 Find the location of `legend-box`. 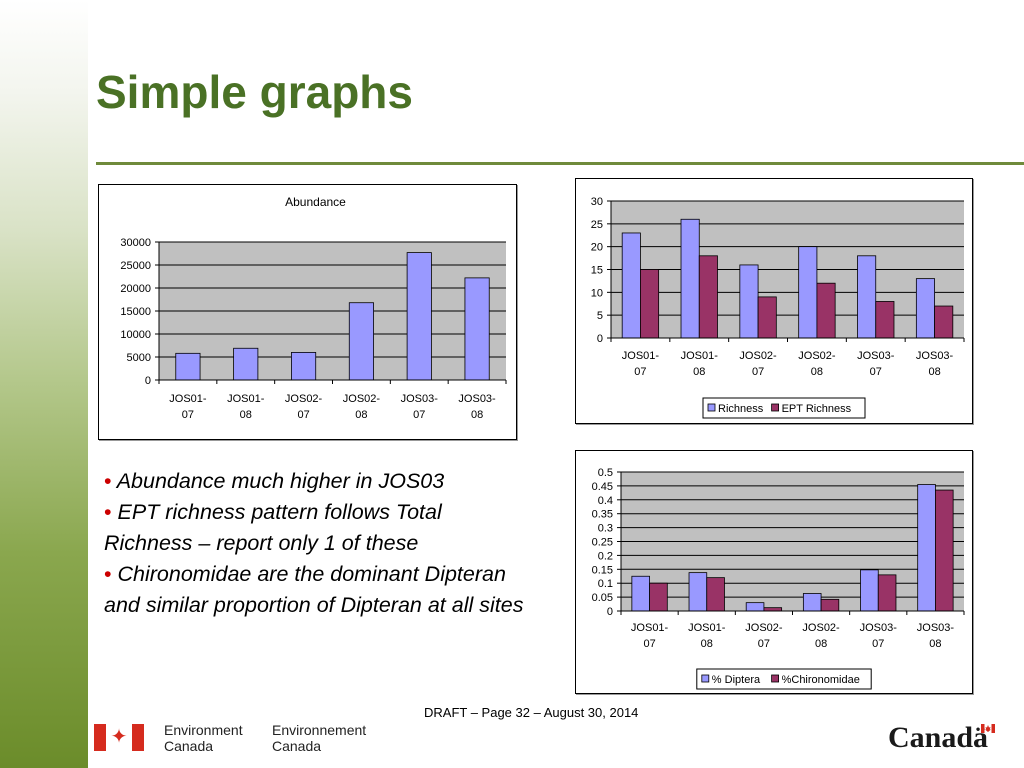

legend-box is located at coordinates (784, 679).